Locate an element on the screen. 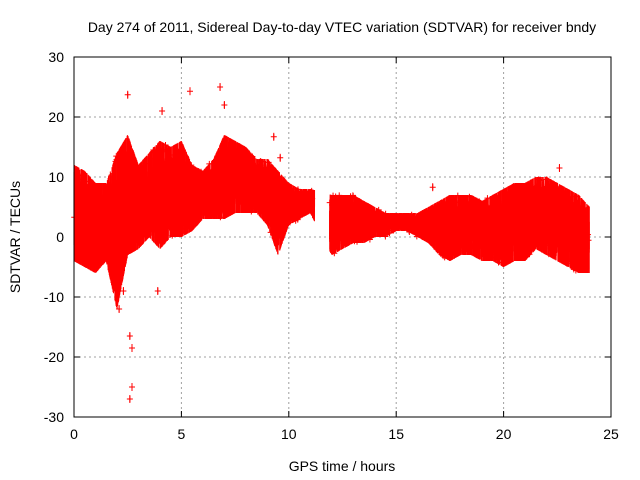 The image size is (640, 480). y-tick-label: -20 is located at coordinates (54, 357).